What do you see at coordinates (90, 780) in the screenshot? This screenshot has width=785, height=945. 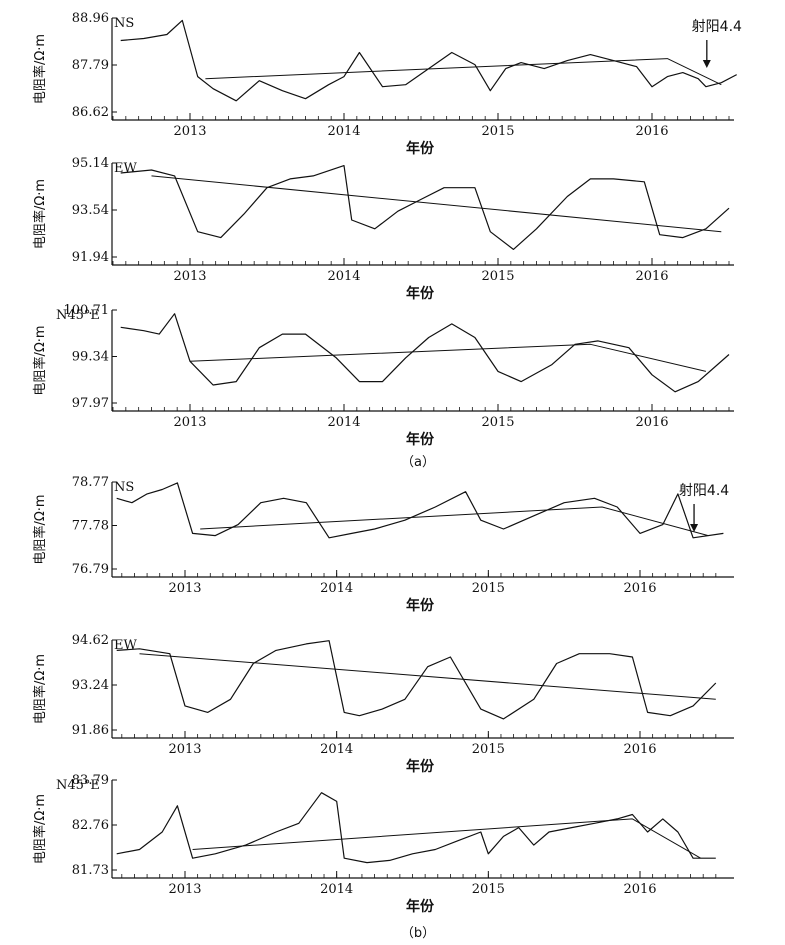 I see `y-tick-label: 83.79` at bounding box center [90, 780].